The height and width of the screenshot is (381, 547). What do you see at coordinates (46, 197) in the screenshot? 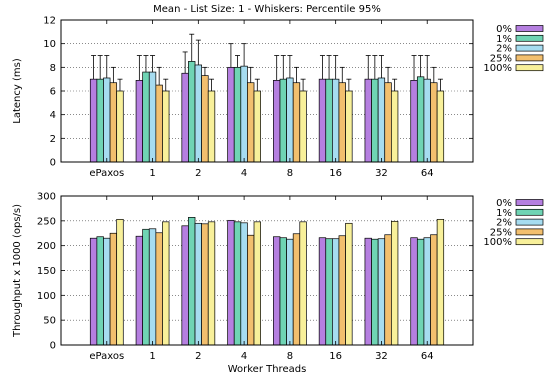
I see `y-tick-label: 300` at bounding box center [46, 197].